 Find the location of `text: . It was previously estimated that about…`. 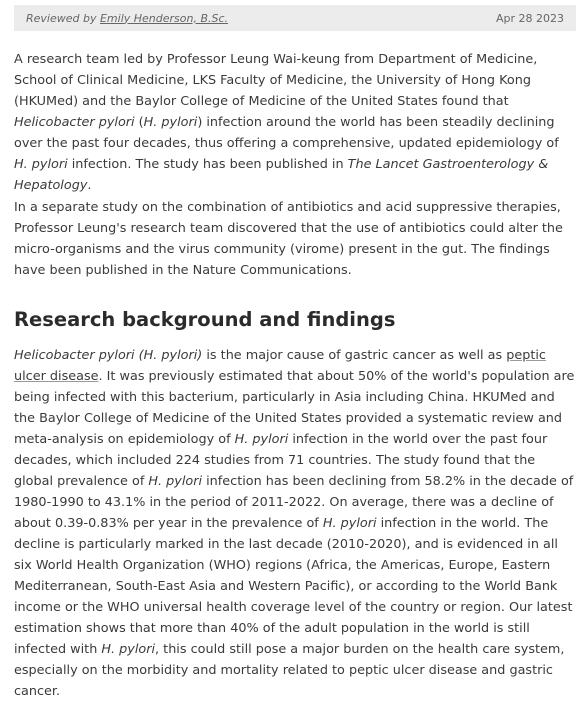

text: . It was previously estimated that about… is located at coordinates (294, 408).